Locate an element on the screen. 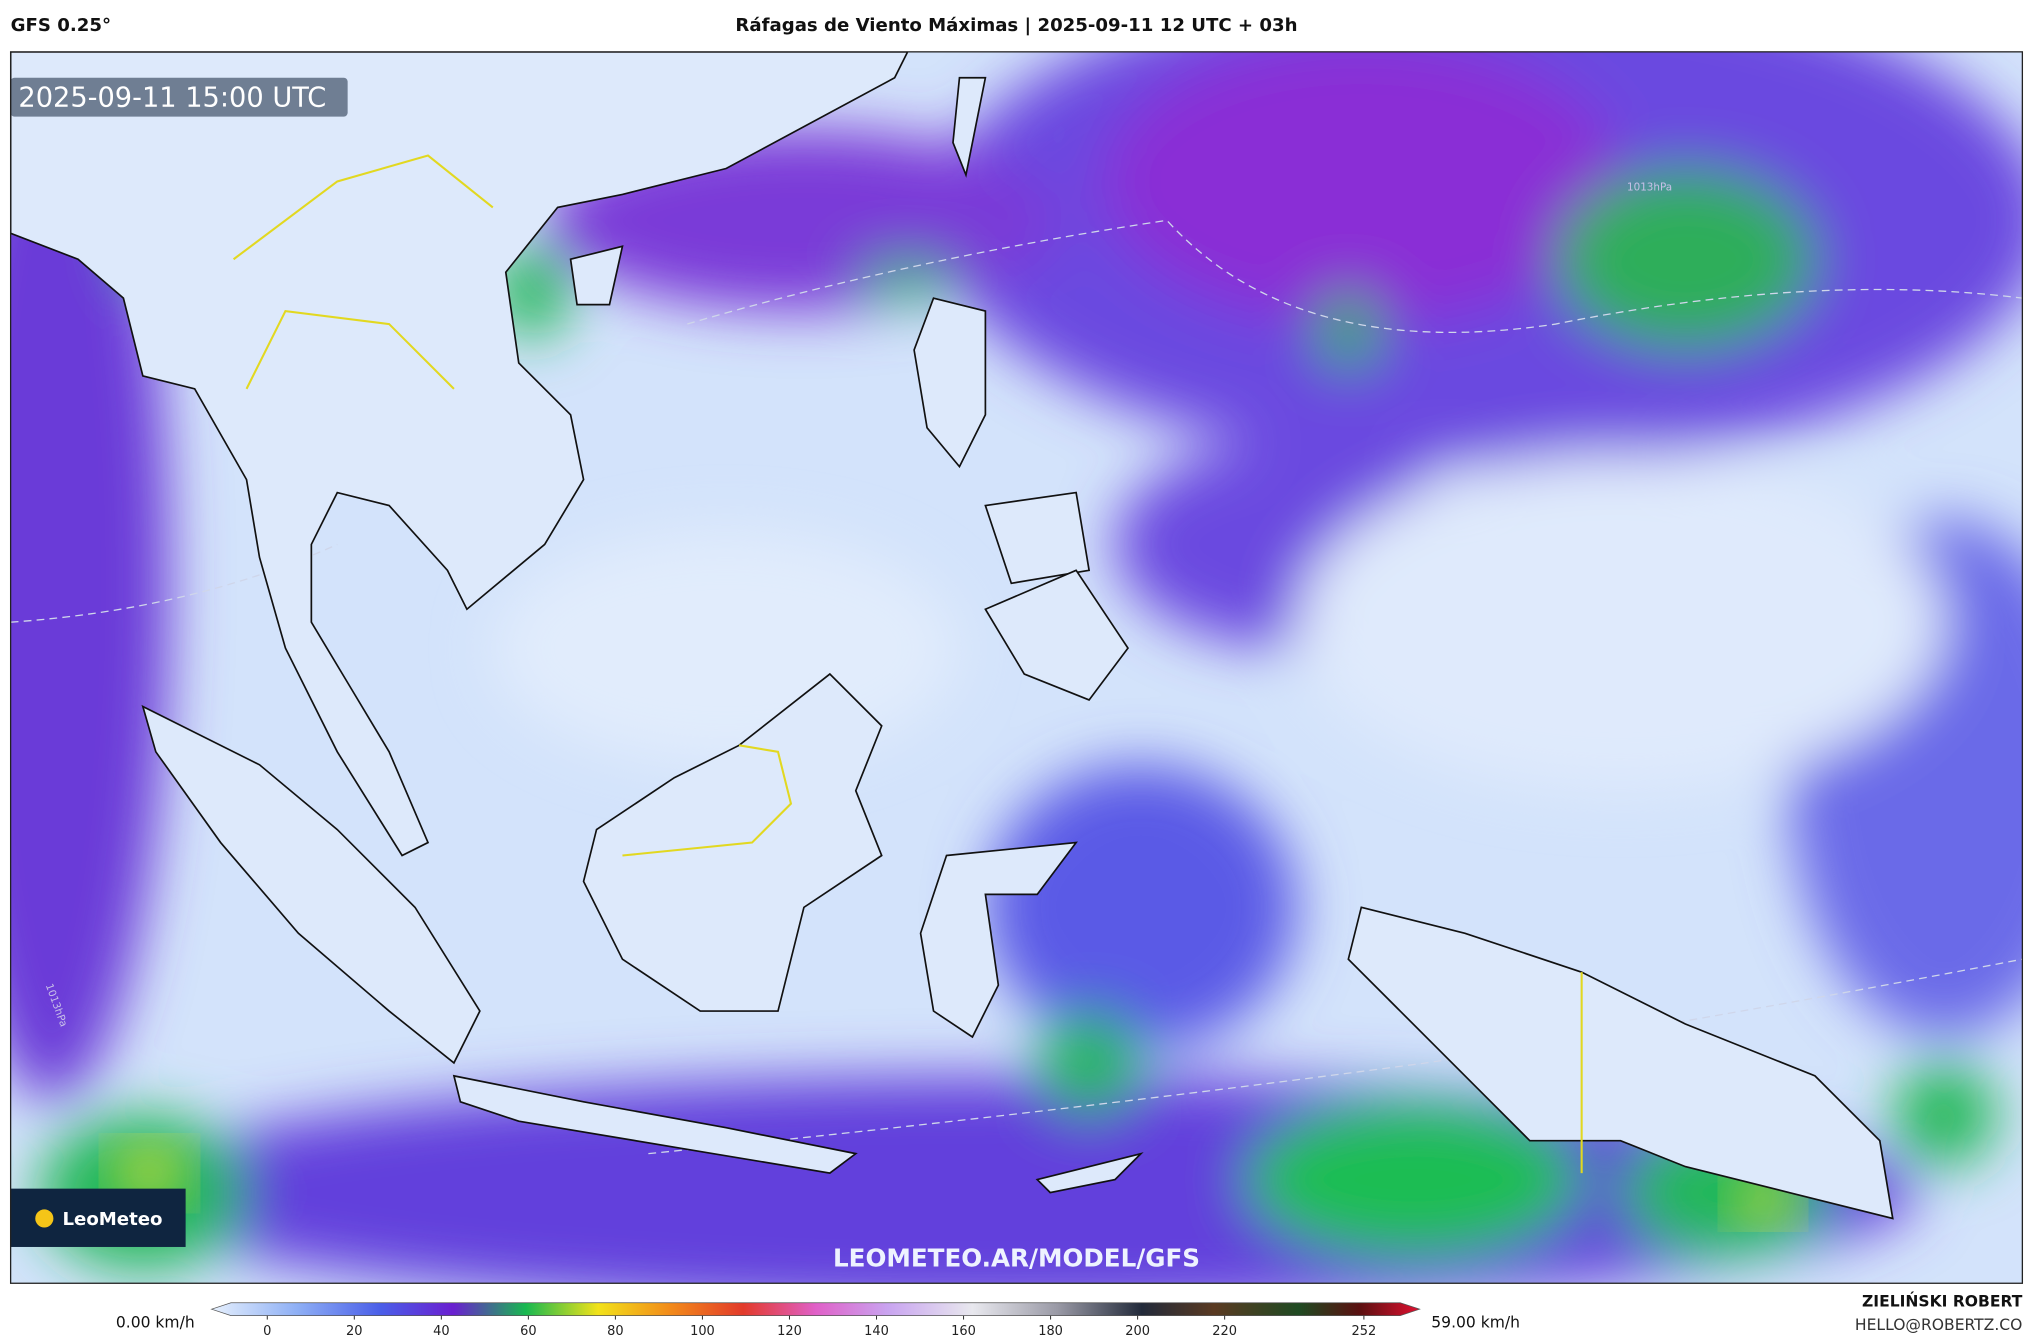  isobar-label: 1013hPa is located at coordinates (1649, 188).